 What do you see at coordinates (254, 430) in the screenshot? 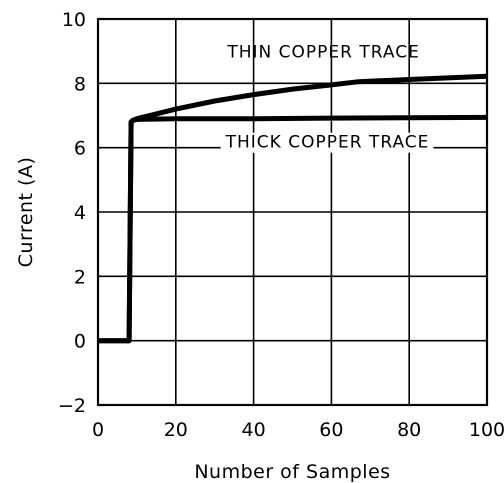
I see `x-tick-label: 40` at bounding box center [254, 430].